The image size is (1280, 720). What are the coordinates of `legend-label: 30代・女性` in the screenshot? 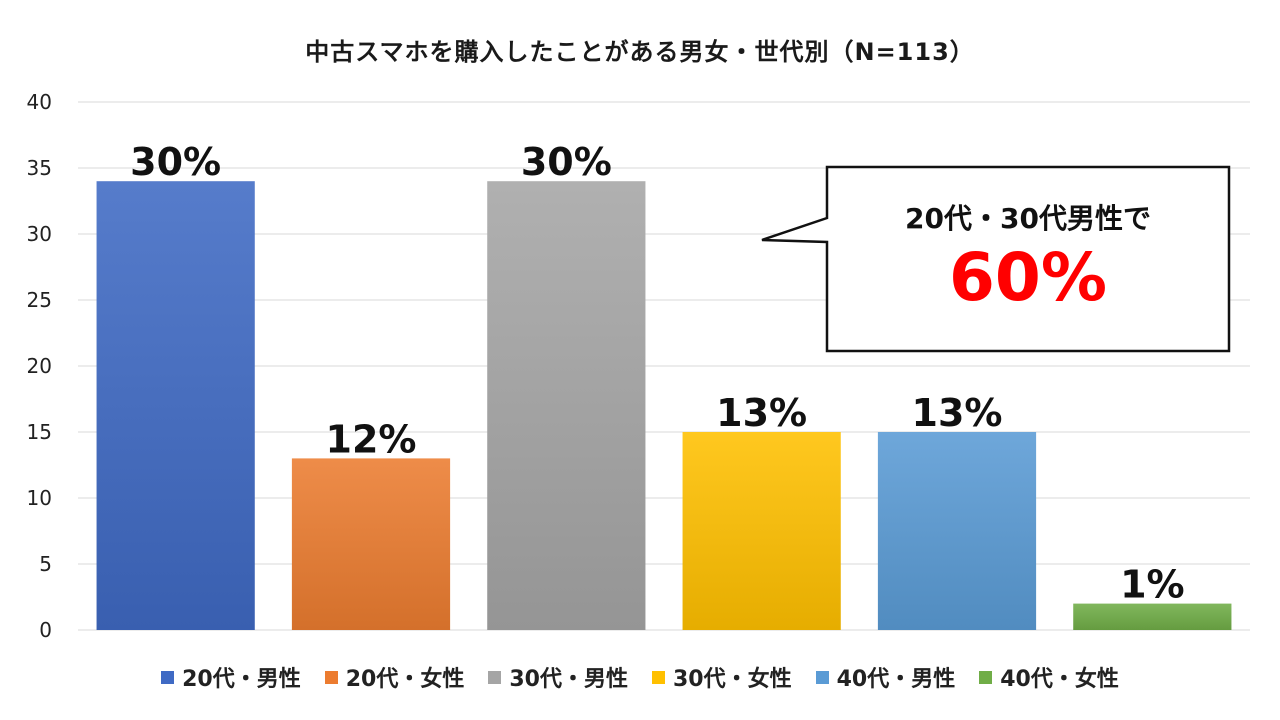 It's located at (732, 679).